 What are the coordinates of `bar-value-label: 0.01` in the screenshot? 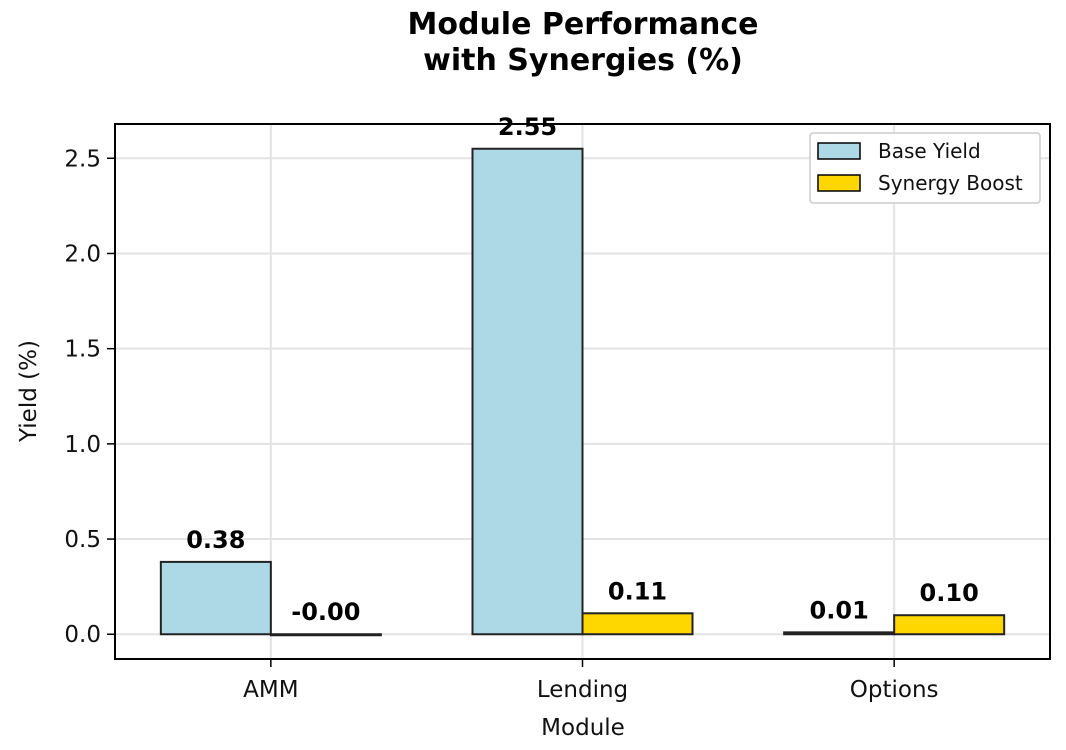 It's located at (839, 610).